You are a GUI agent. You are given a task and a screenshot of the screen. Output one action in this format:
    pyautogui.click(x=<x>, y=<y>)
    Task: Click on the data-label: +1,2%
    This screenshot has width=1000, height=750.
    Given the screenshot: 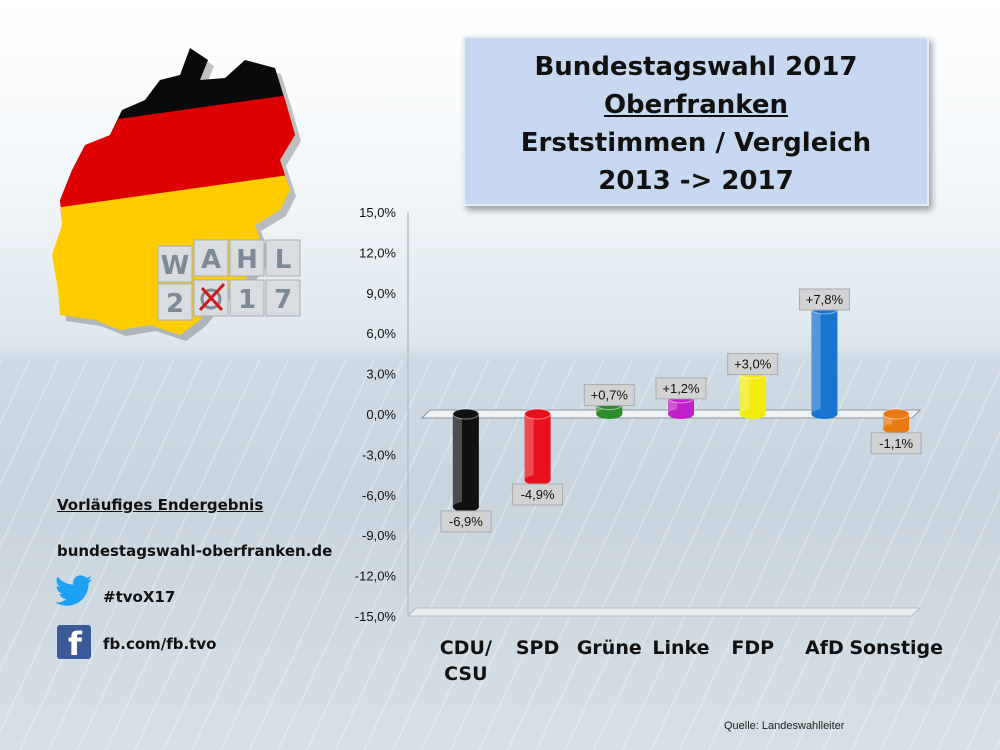 What is the action you would take?
    pyautogui.click(x=681, y=388)
    